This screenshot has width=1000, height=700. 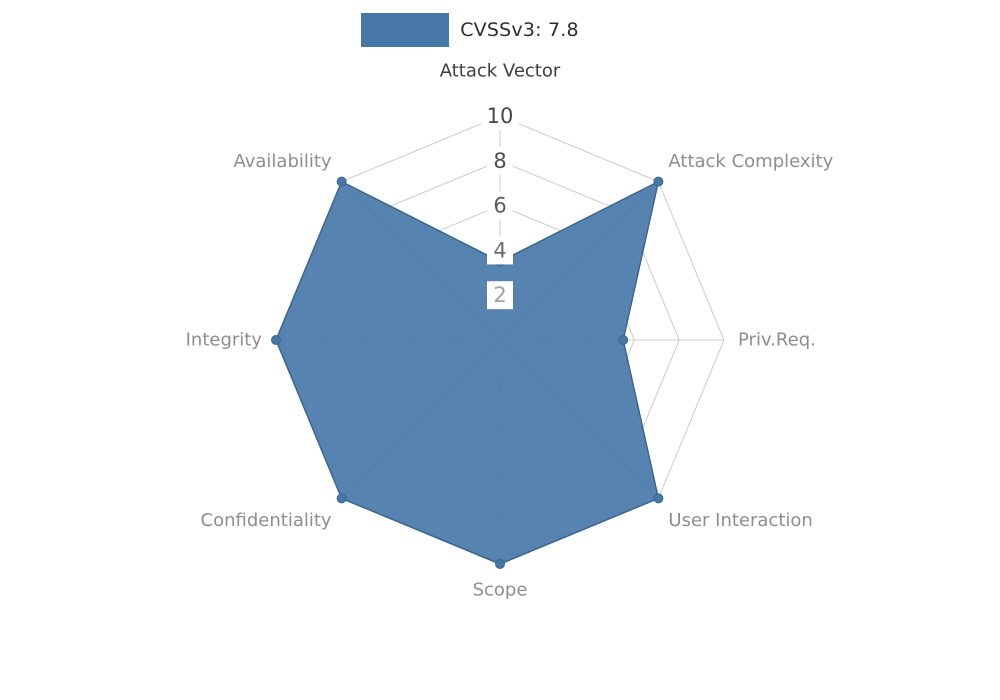 I want to click on axis-label: Scope, so click(x=500, y=590).